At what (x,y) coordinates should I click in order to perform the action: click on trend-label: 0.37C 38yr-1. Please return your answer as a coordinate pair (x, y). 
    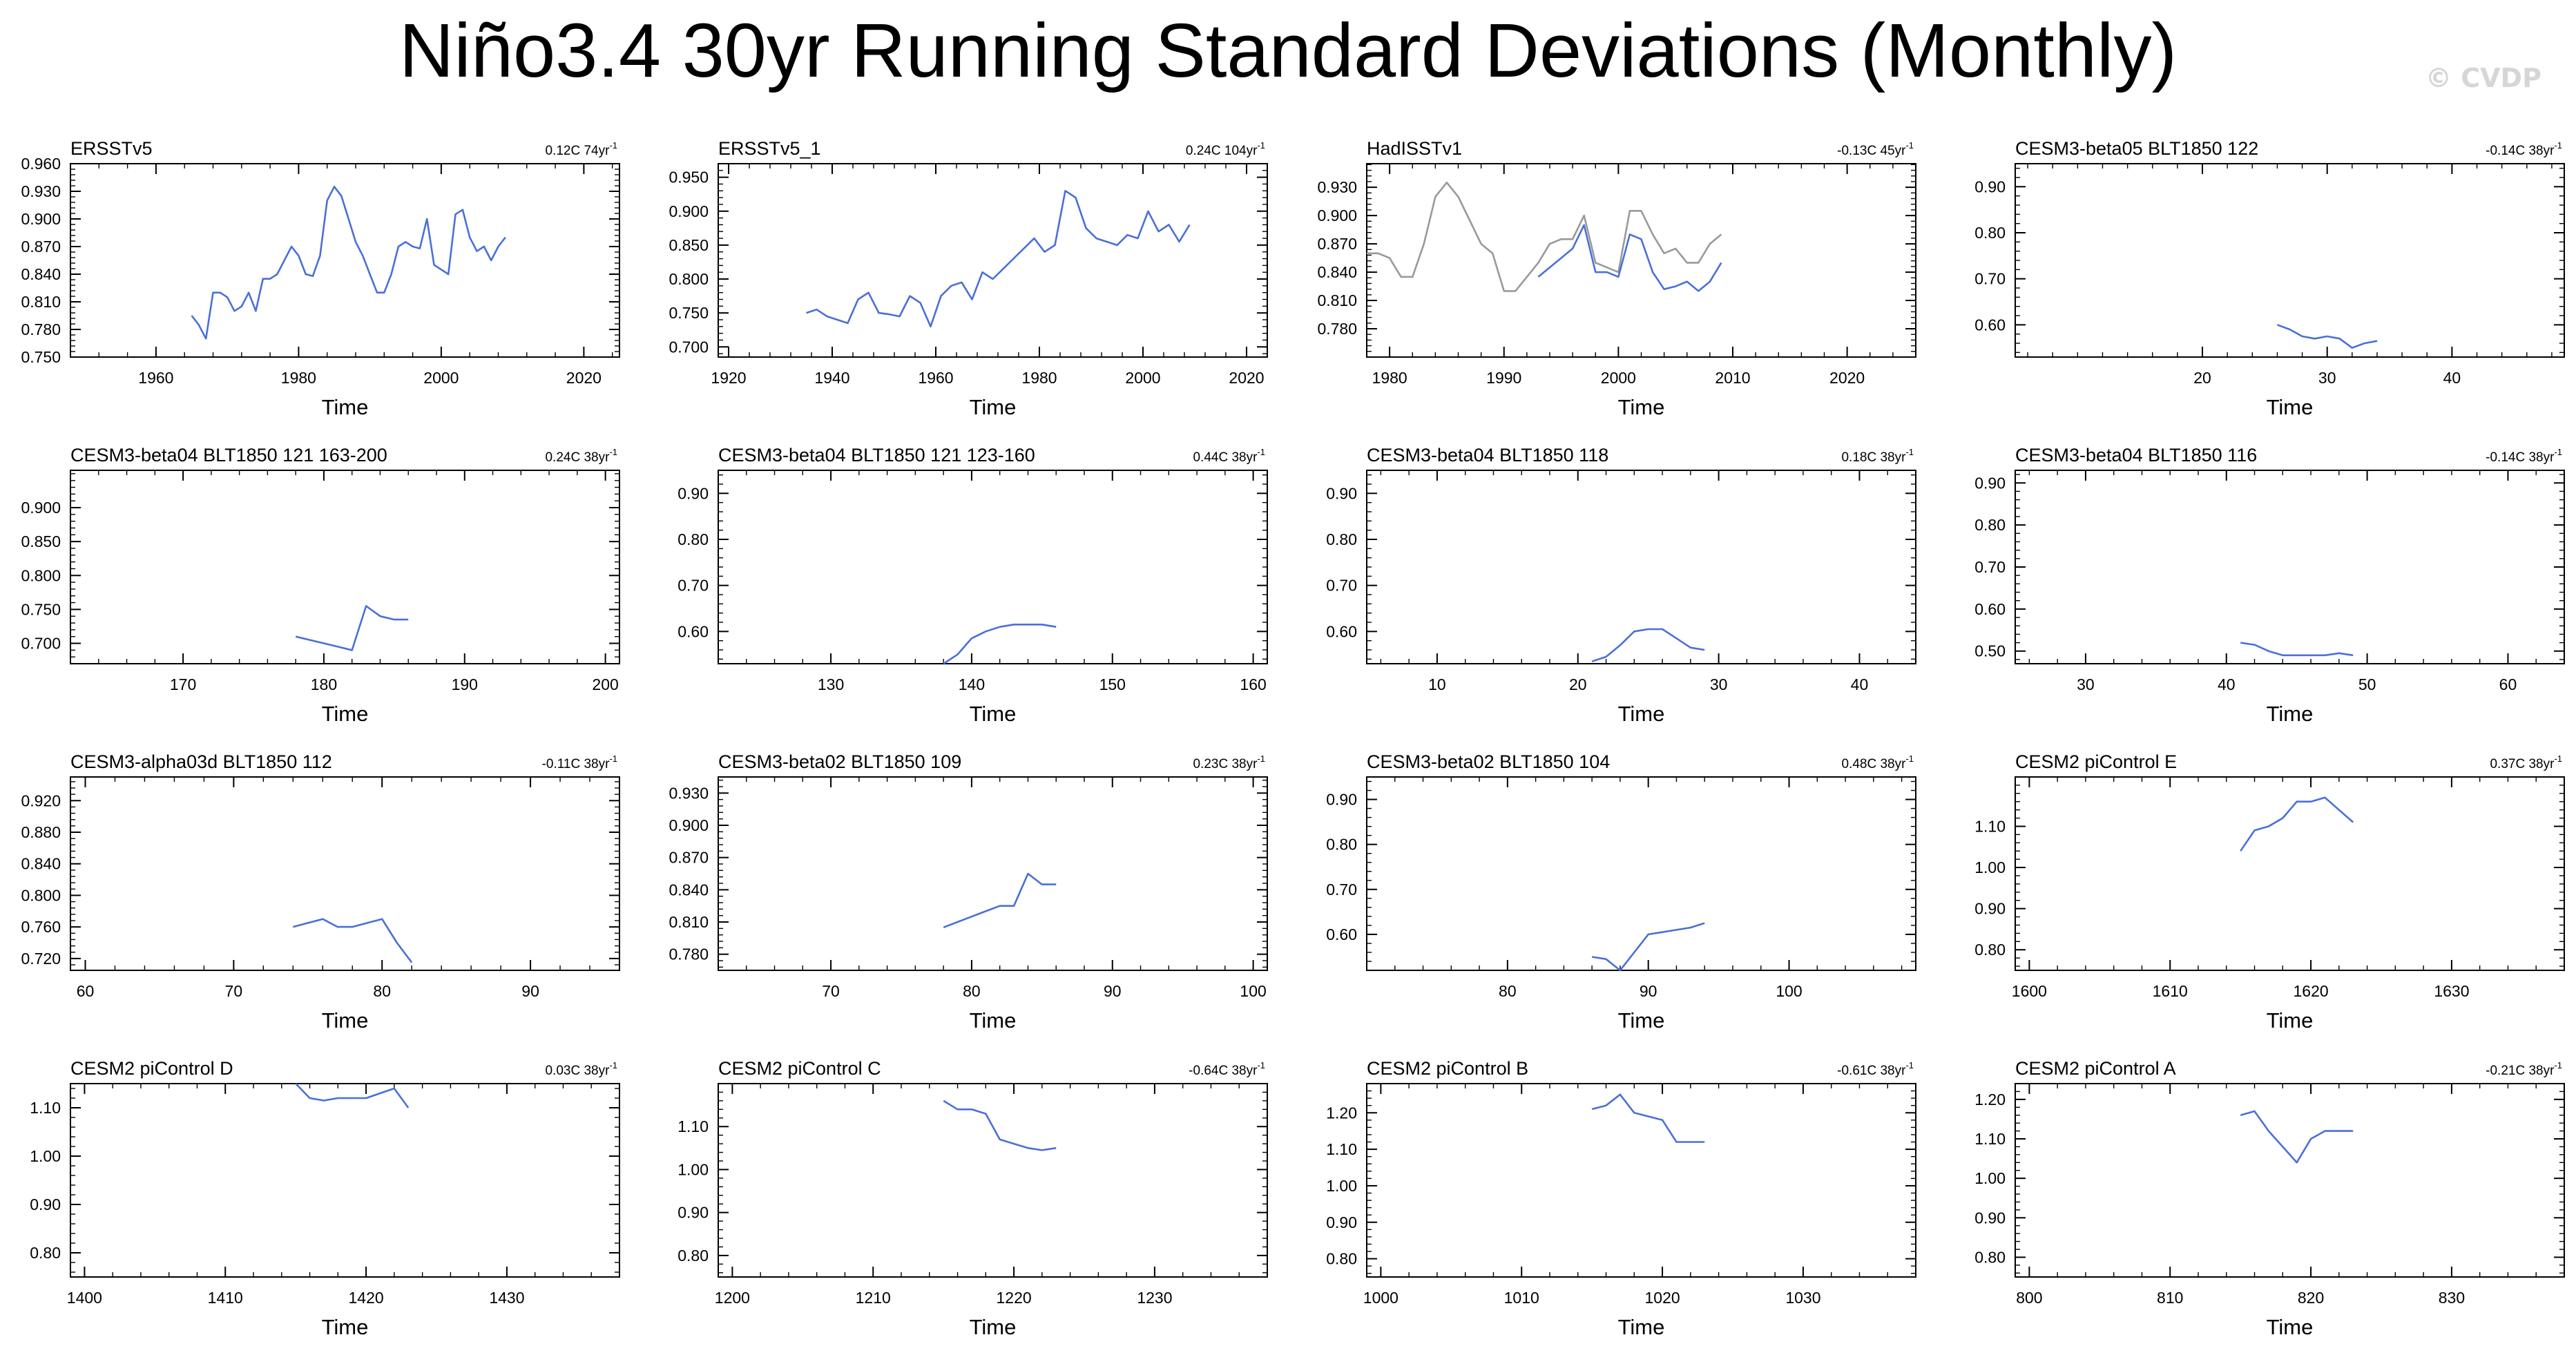
    Looking at the image, I should click on (2526, 762).